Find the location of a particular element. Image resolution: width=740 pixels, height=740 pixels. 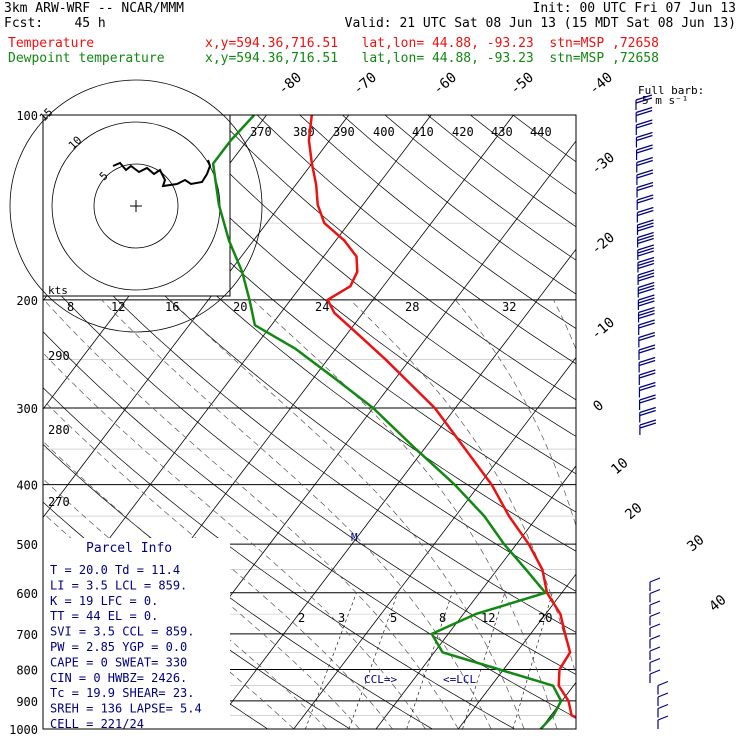

parcel-row: T = 20.0 Td = 11.4 is located at coordinates (115, 570).